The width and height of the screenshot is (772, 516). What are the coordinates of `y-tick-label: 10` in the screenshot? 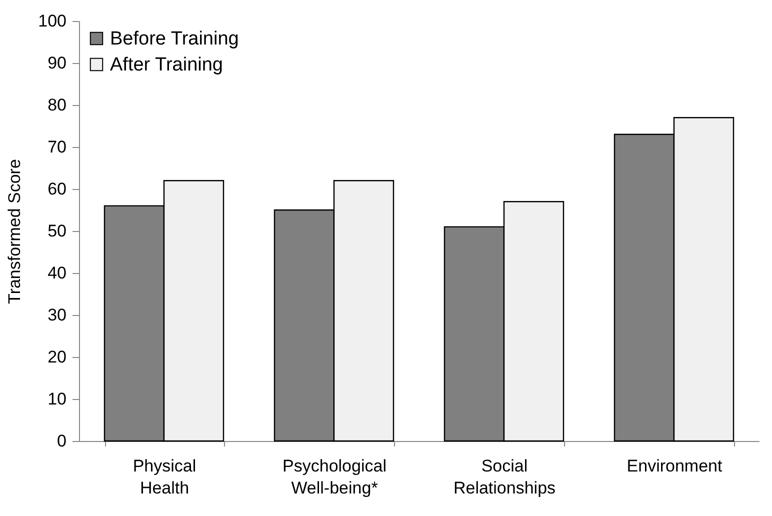 It's located at (57, 399).